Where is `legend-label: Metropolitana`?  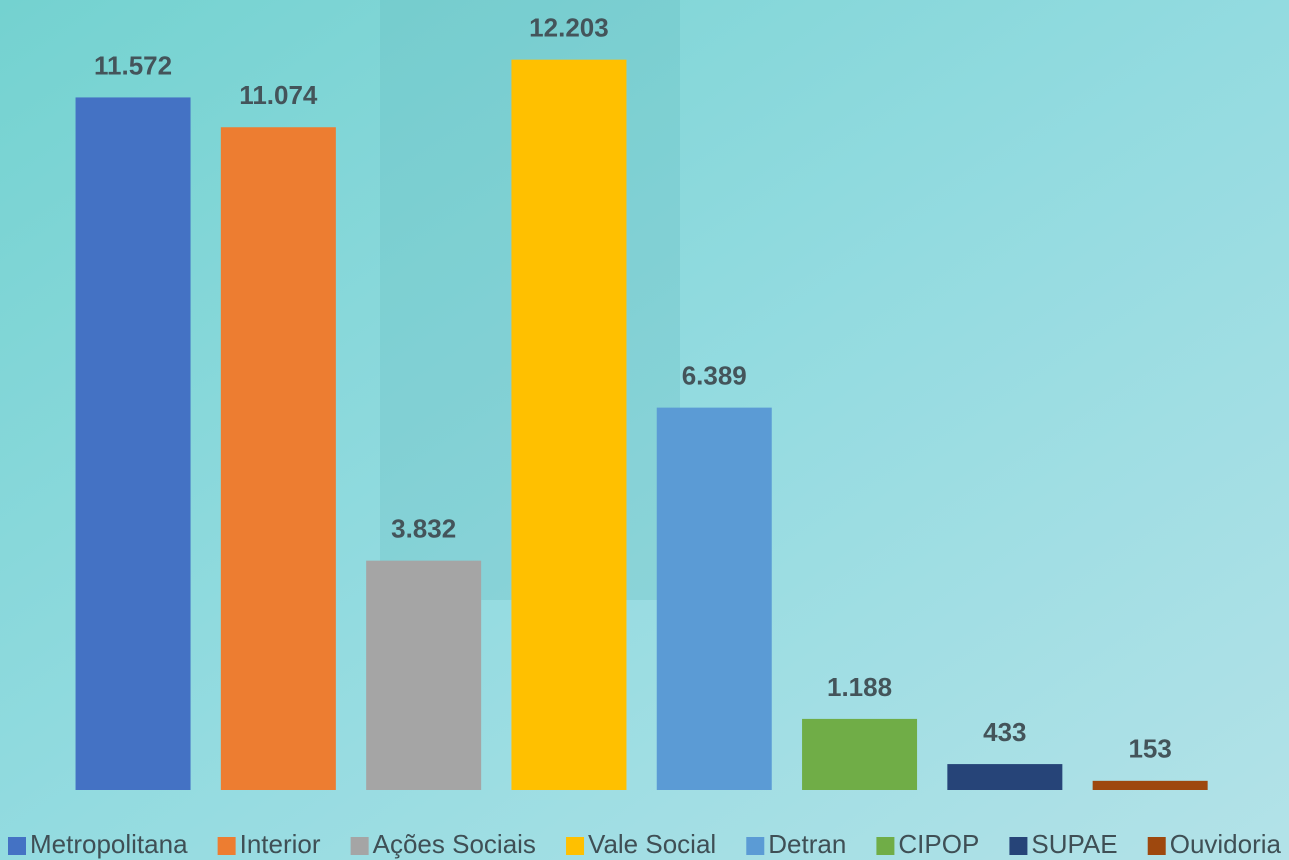 legend-label: Metropolitana is located at coordinates (109, 844).